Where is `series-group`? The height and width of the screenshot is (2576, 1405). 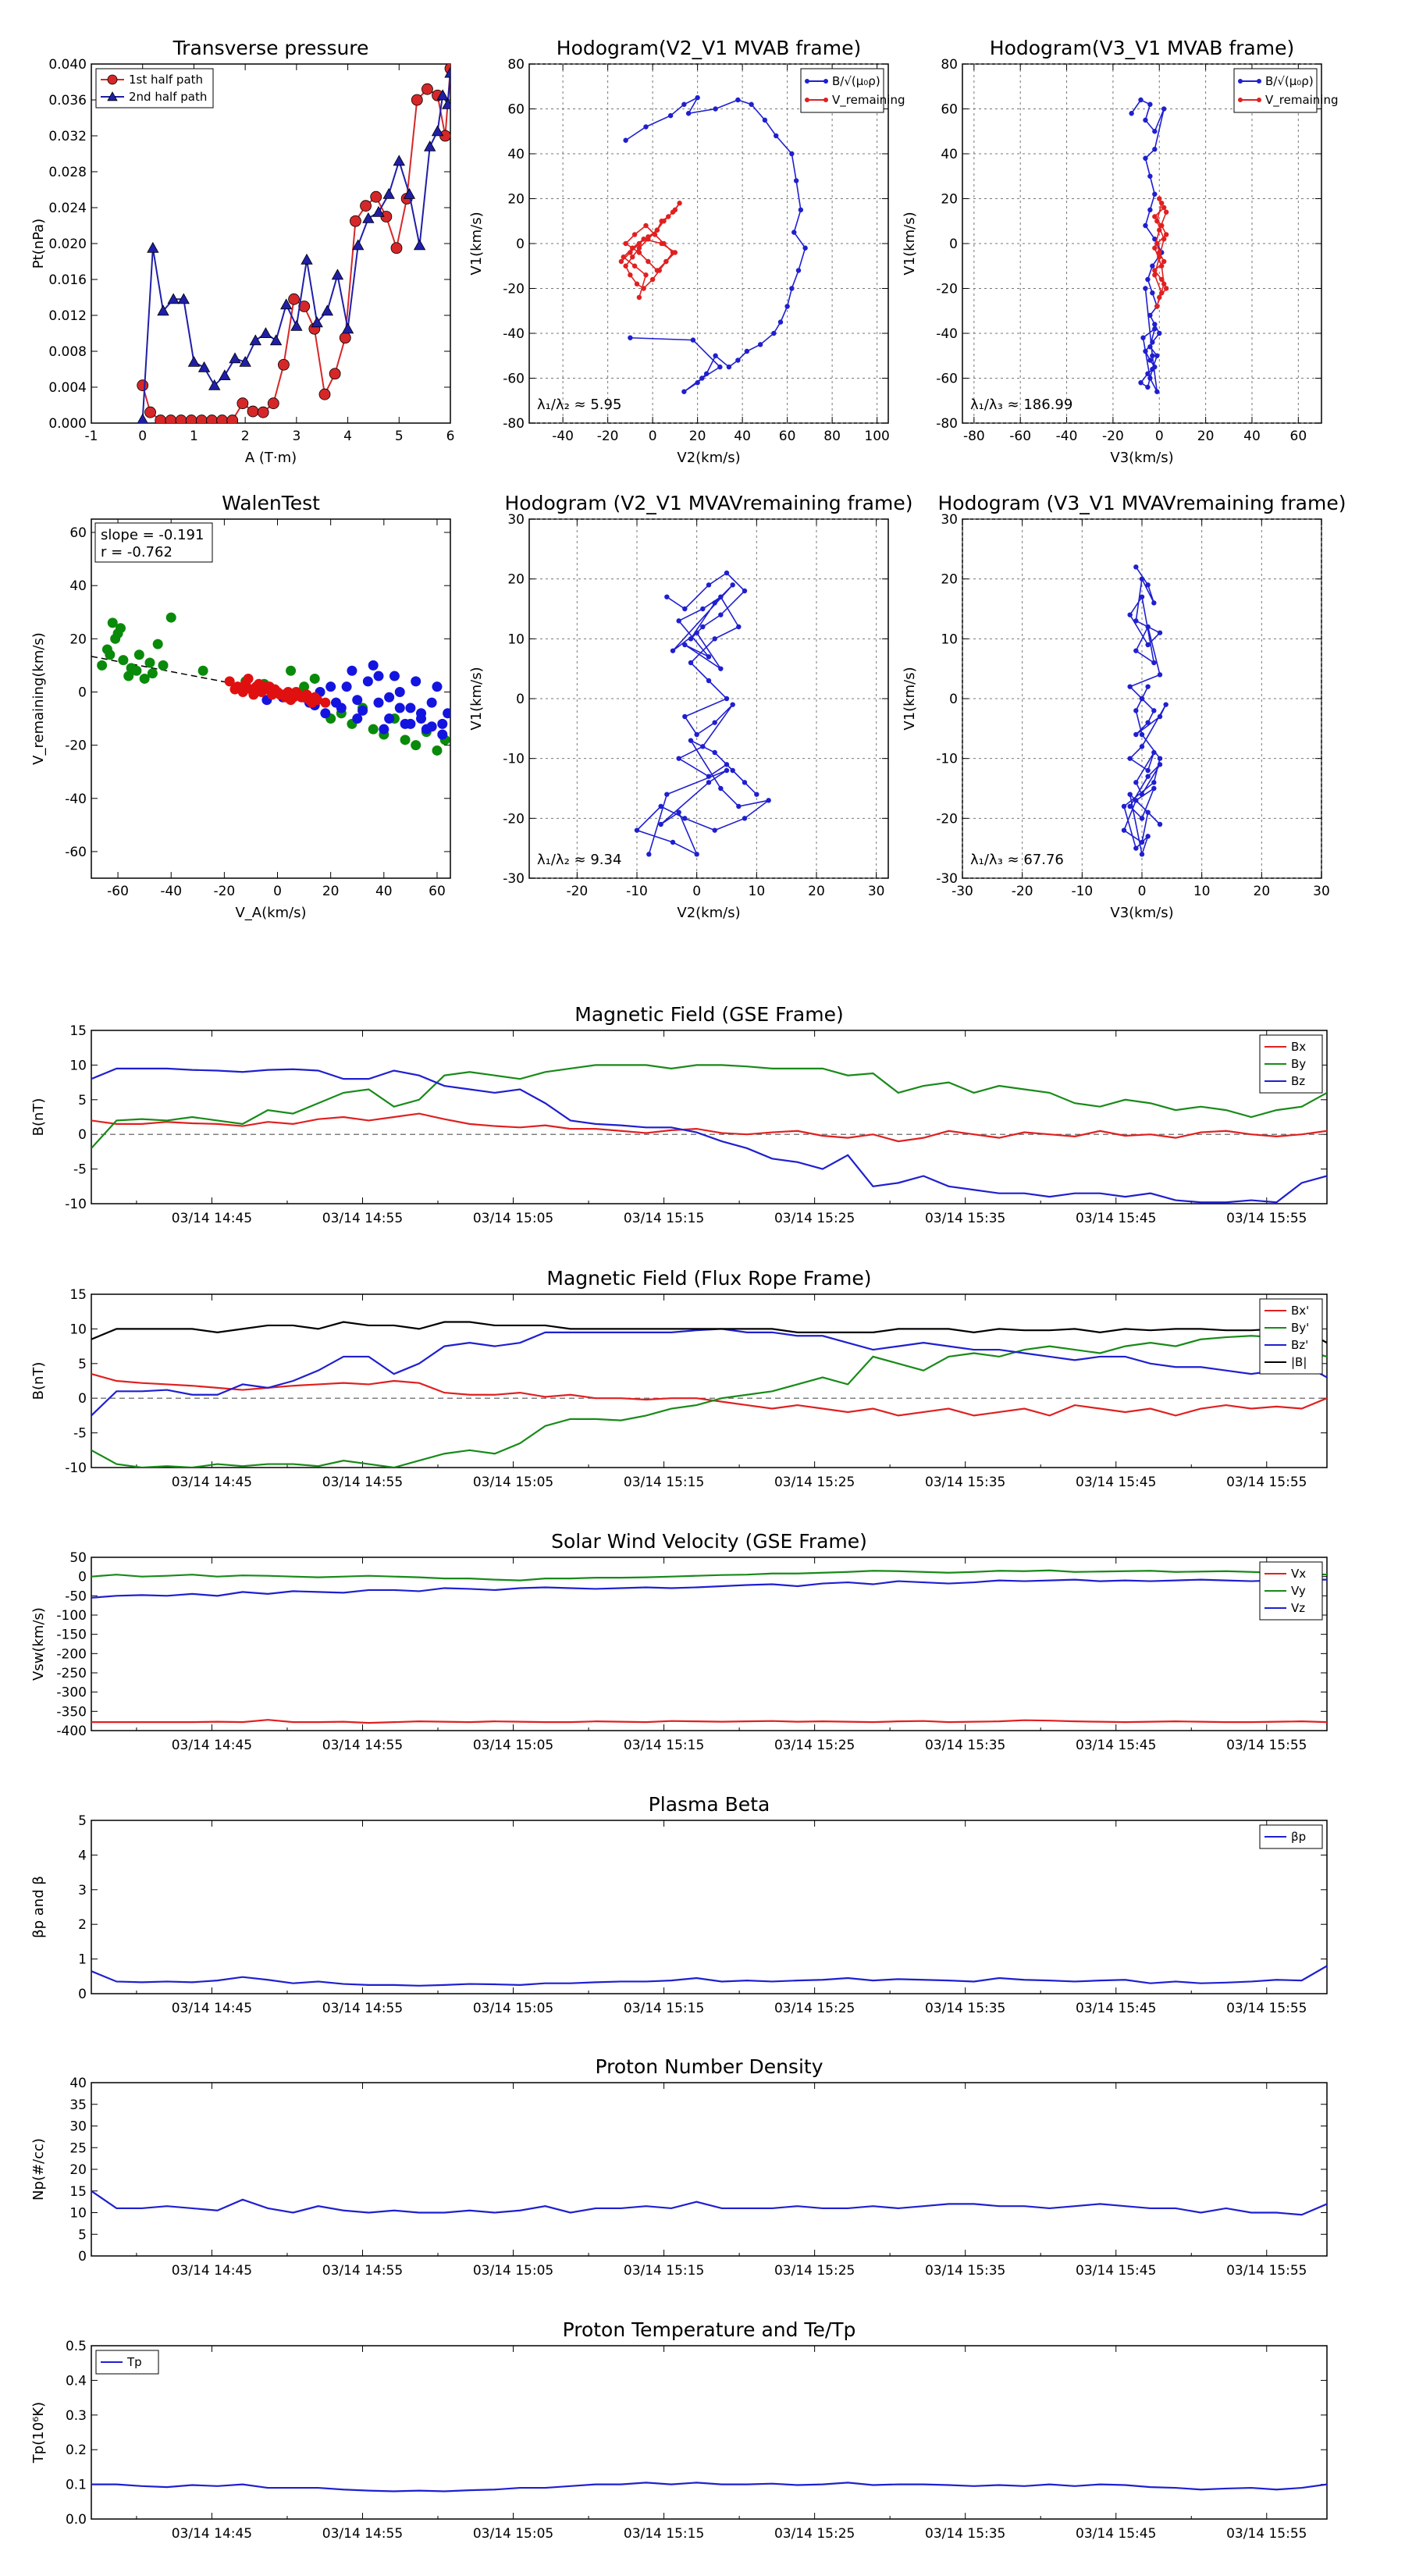
series-group is located at coordinates (709, 1646).